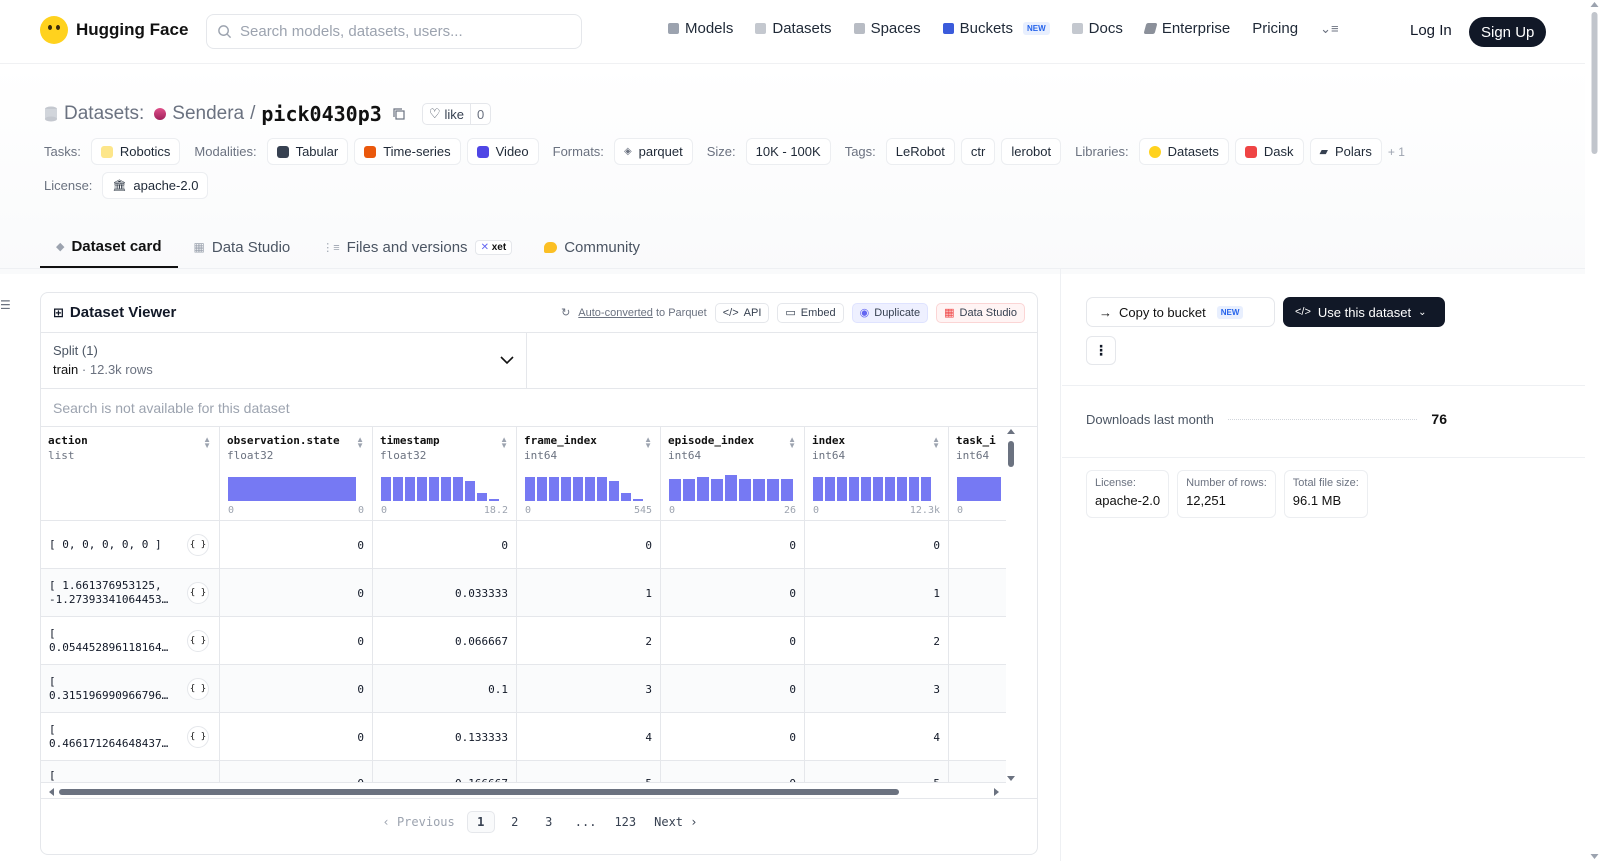 The height and width of the screenshot is (861, 1600). I want to click on nav-buckets: Buckets NEW, so click(996, 28).